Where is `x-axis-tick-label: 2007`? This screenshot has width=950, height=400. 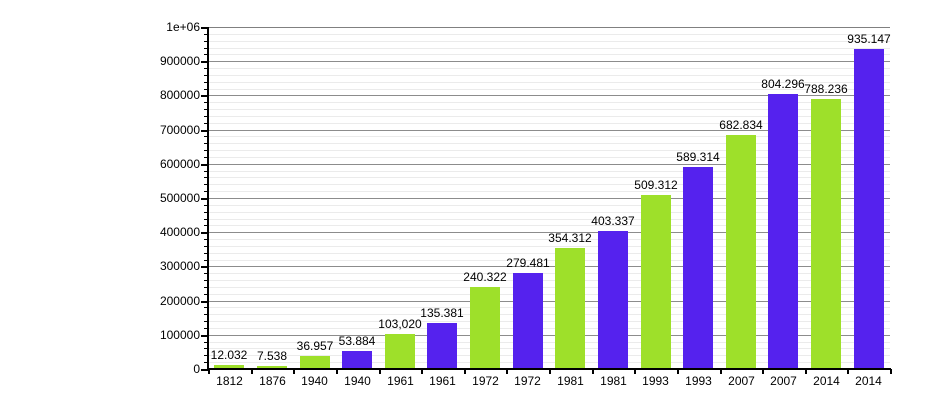
x-axis-tick-label: 2007 is located at coordinates (741, 381).